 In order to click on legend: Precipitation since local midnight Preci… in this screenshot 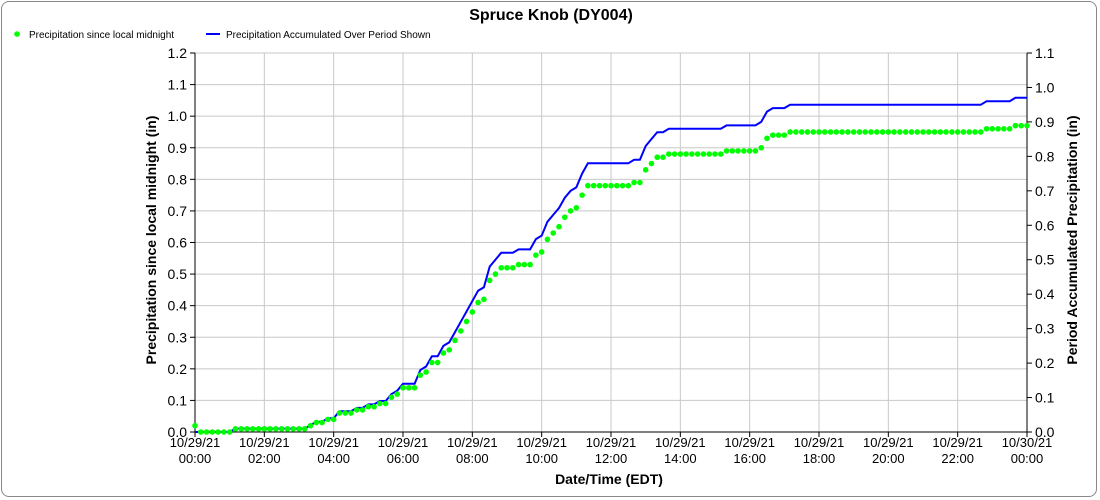, I will do `click(222, 35)`.